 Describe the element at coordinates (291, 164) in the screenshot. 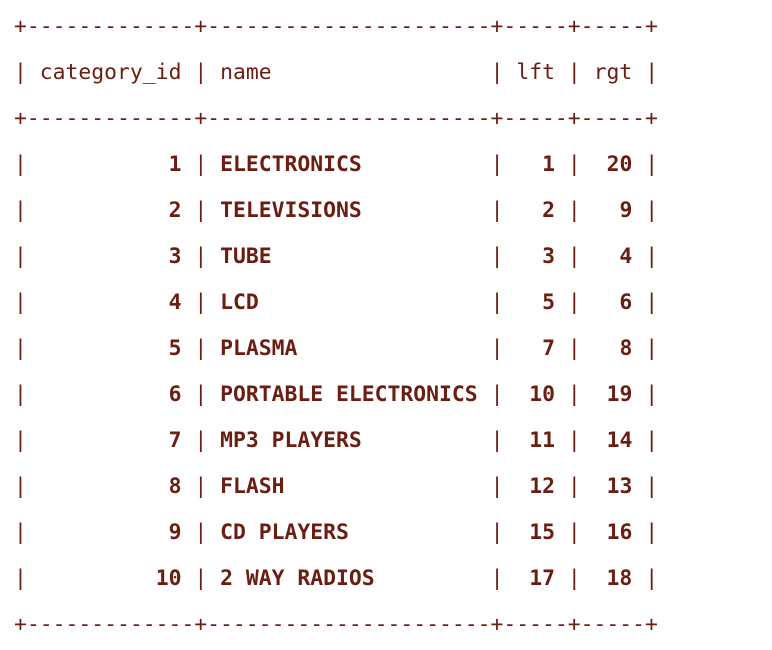

I see `cell-name: ELECTRONICS` at that location.